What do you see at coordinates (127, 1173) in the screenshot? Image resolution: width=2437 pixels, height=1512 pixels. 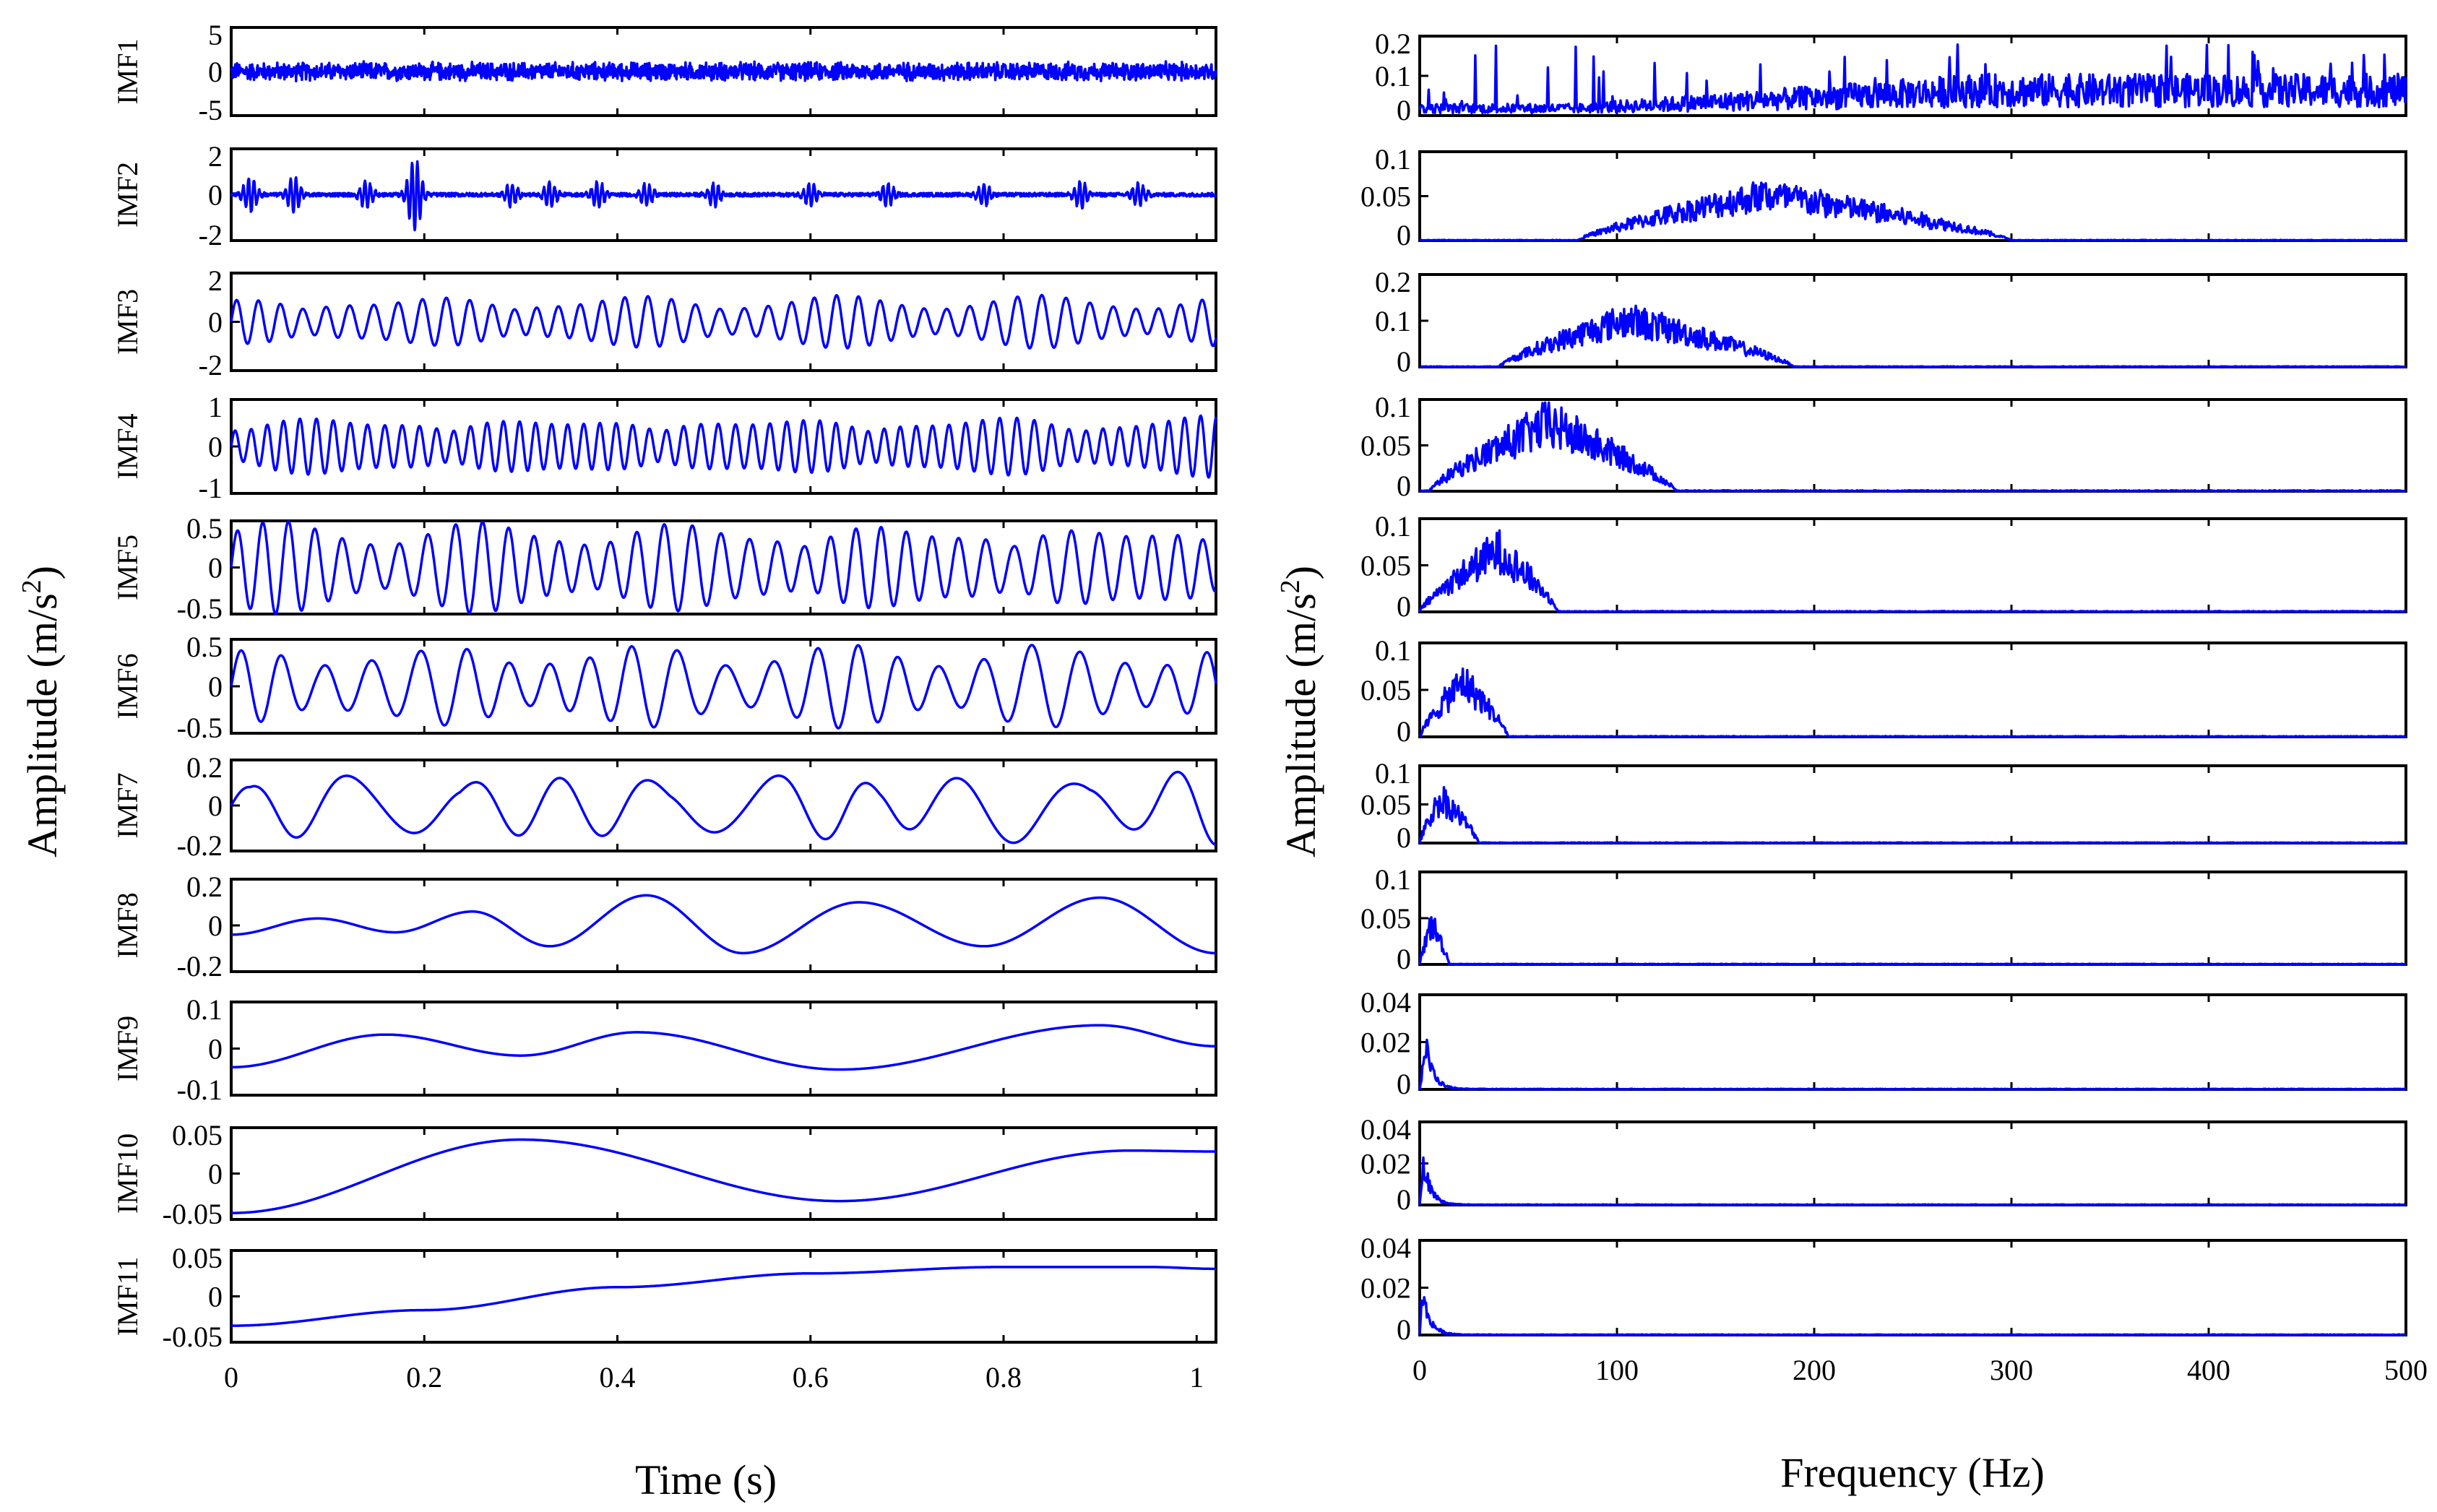 I see `imf-row-label: IMF10` at bounding box center [127, 1173].